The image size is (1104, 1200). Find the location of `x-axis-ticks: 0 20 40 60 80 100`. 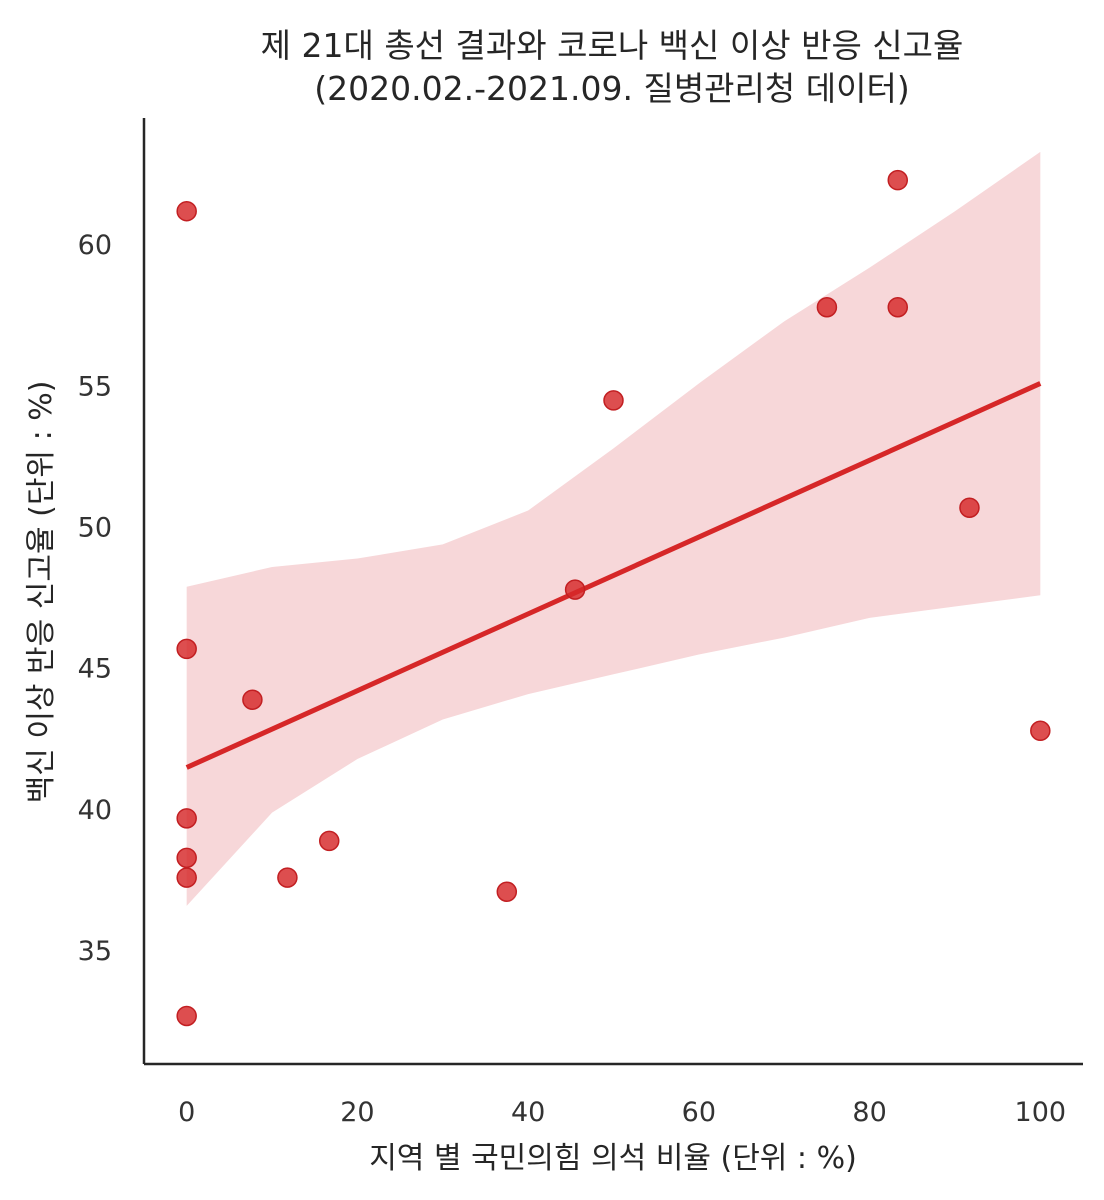

x-axis-ticks: 0 20 40 60 80 100 is located at coordinates (622, 1112).